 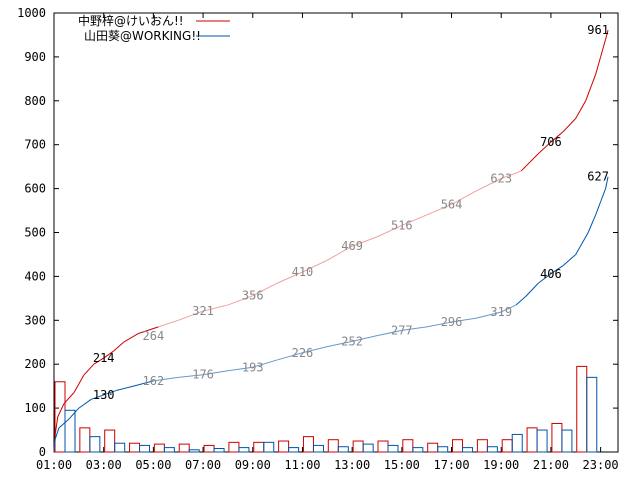 What do you see at coordinates (352, 465) in the screenshot?
I see `x-tick-label: 13:00` at bounding box center [352, 465].